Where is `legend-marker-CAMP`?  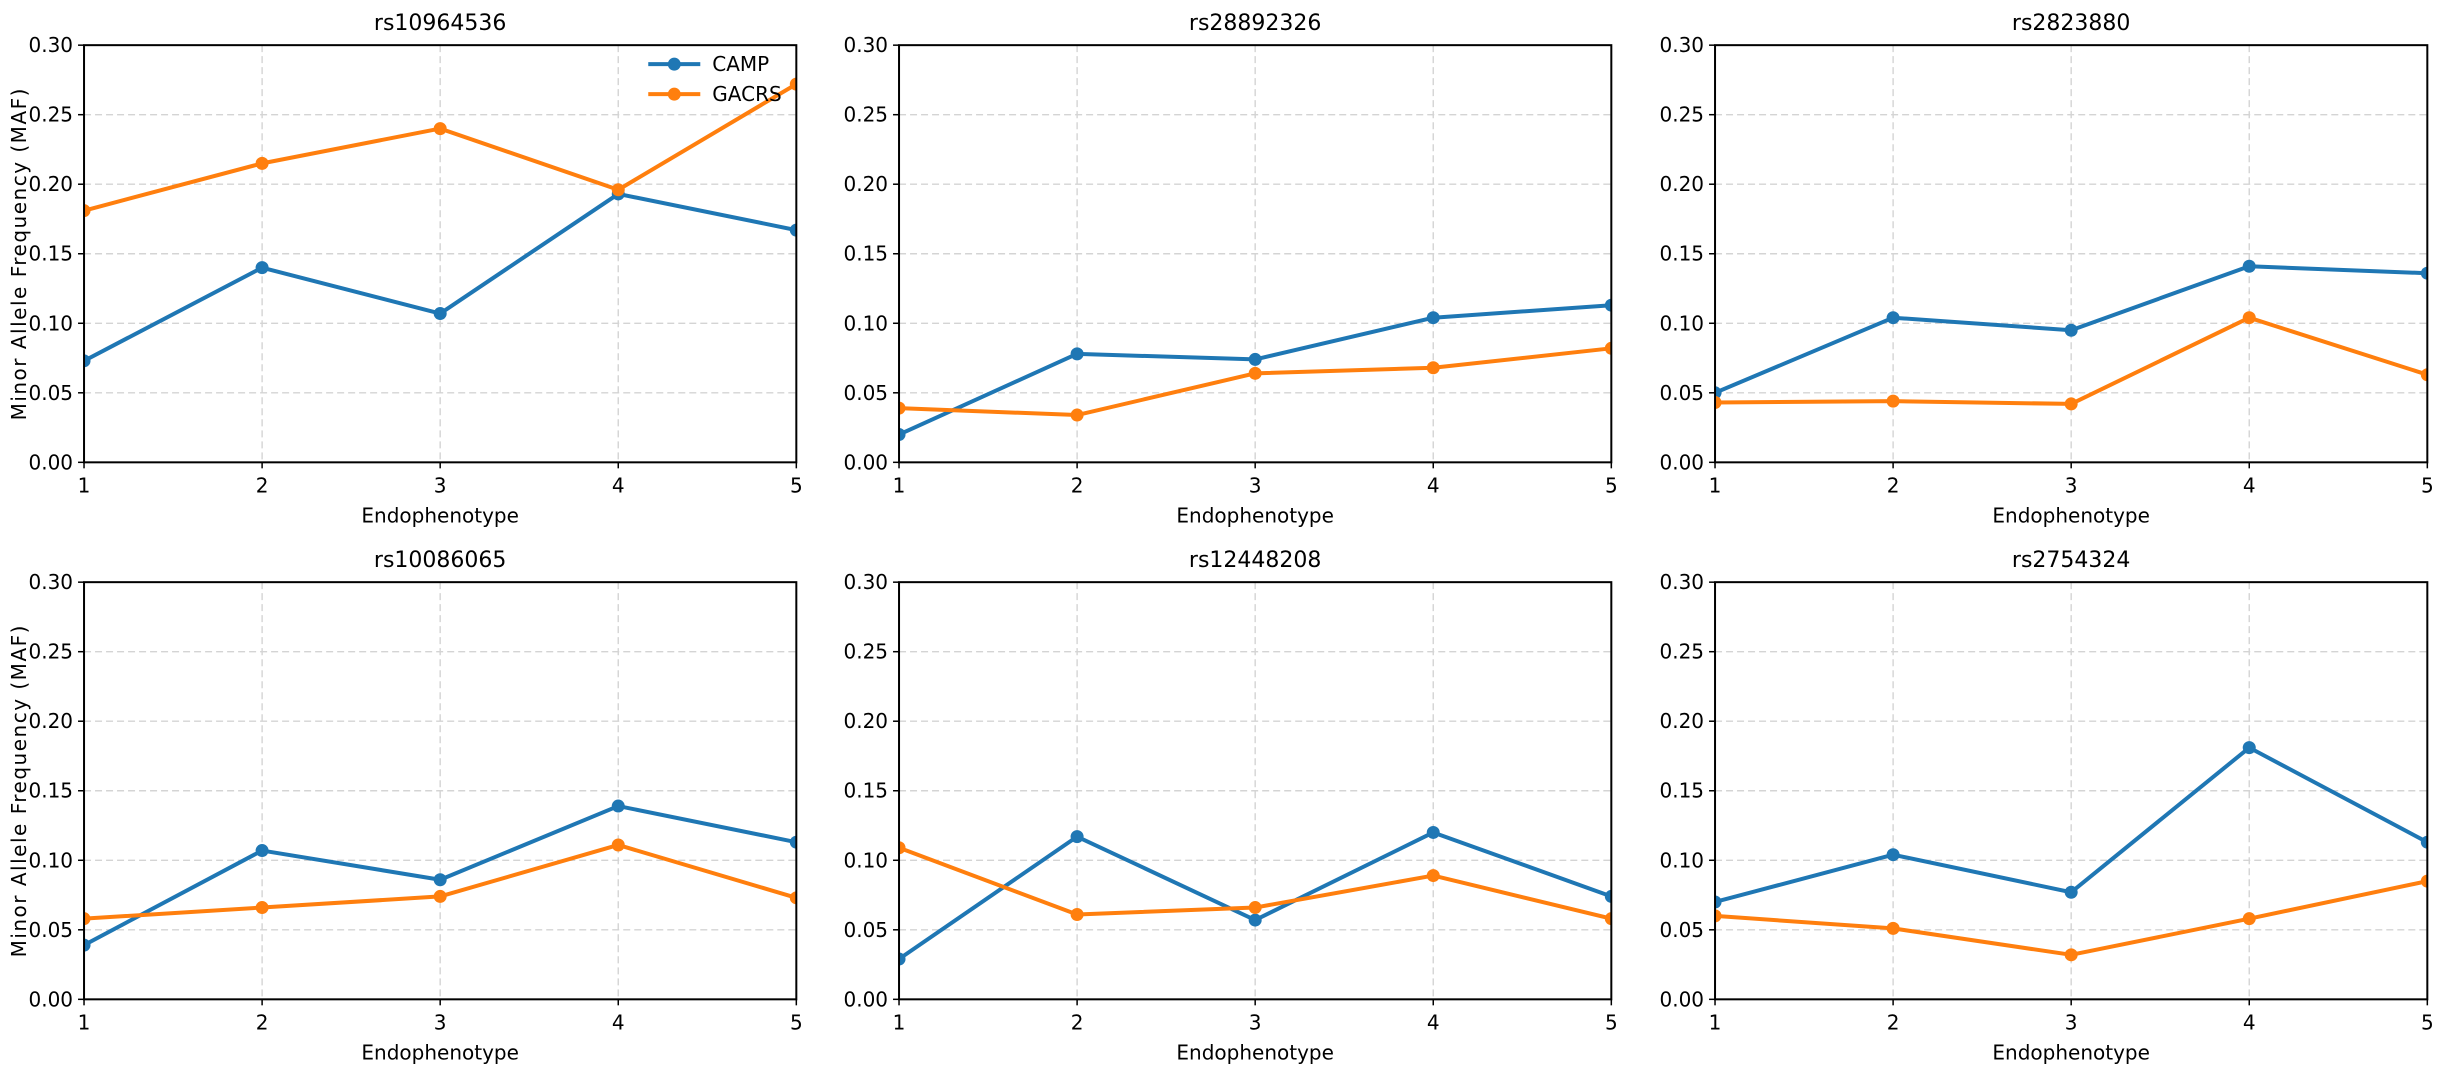
legend-marker-CAMP is located at coordinates (674, 64).